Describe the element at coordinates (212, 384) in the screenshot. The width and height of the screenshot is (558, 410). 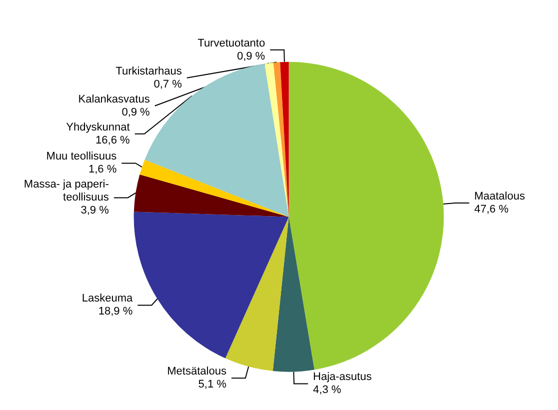
I see `data-label: 5,1 %` at that location.